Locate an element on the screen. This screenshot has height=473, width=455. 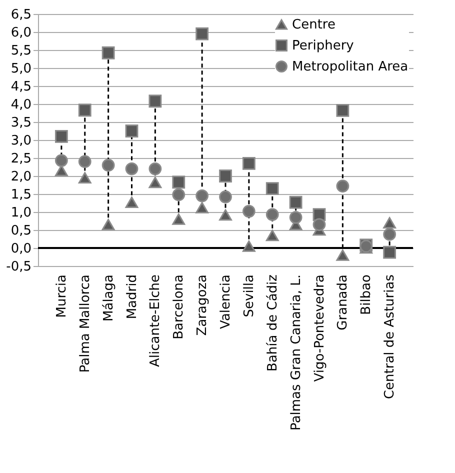
y-tick-label: 2,5 is located at coordinates (21, 159).